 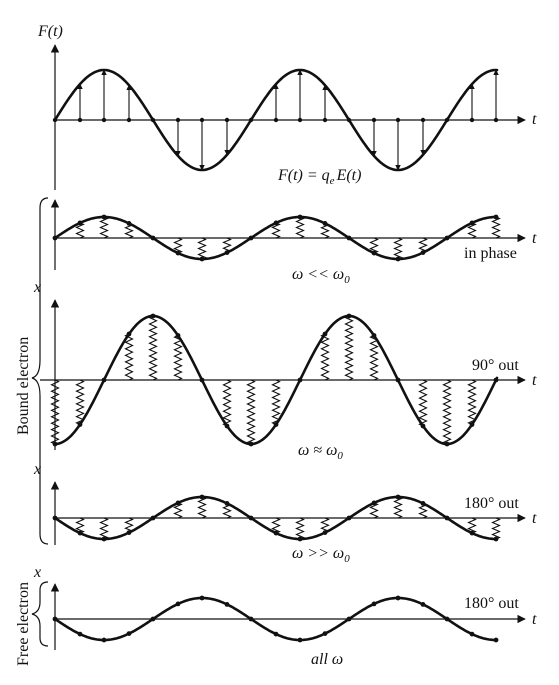 I want to click on free-electron-panel: x t 180° out all ω, so click(x=285, y=616).